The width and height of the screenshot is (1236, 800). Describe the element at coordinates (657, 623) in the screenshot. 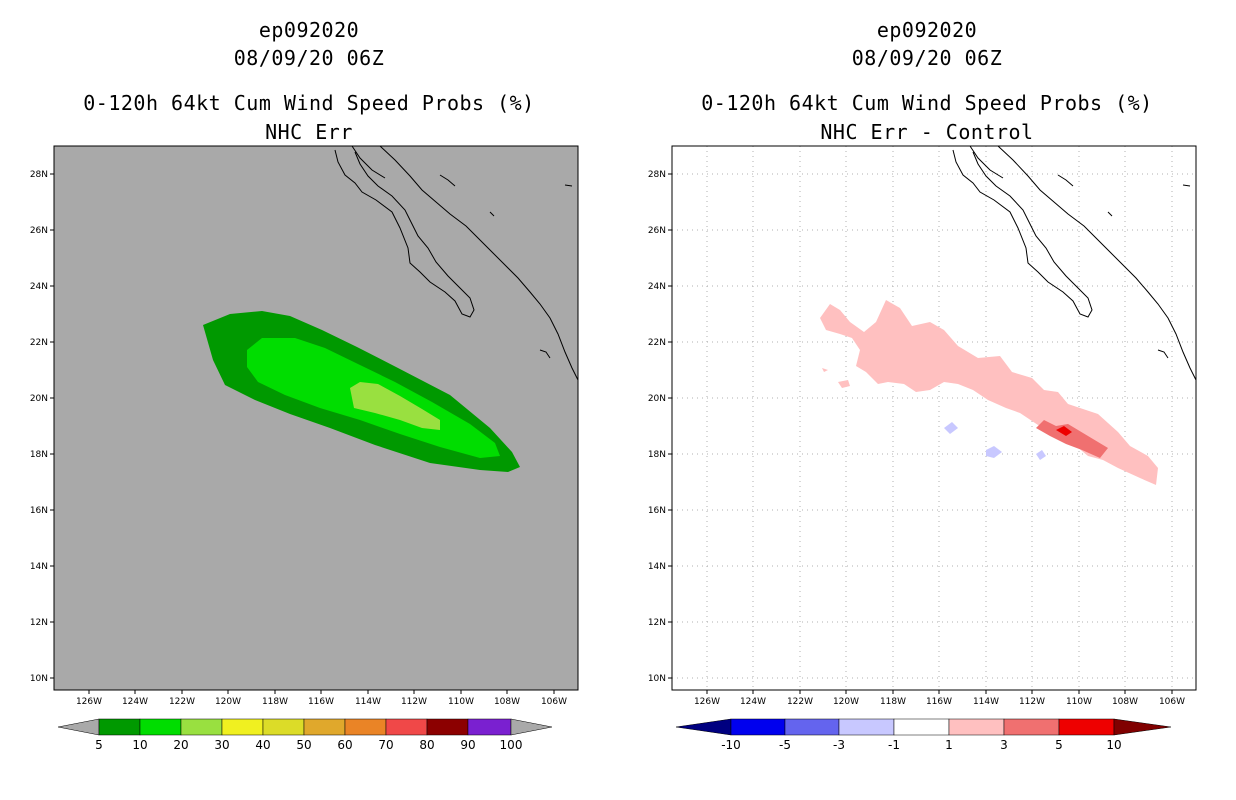

I see `lat-tick-label: 12N` at that location.